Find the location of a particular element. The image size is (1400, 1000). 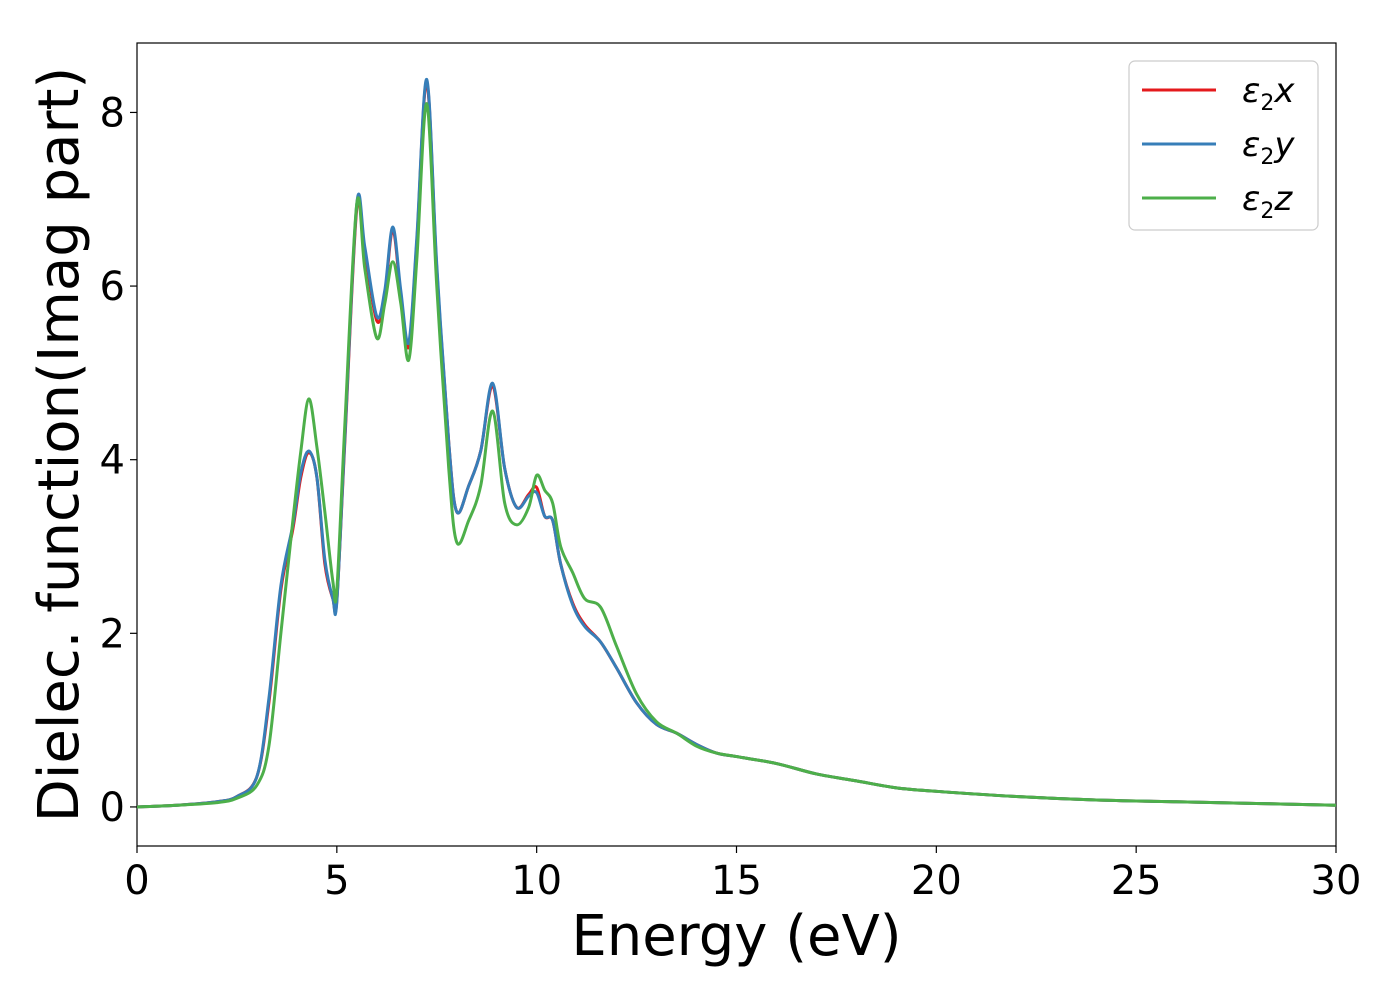

legend-label-x: ε2x is located at coordinates (1268, 93).